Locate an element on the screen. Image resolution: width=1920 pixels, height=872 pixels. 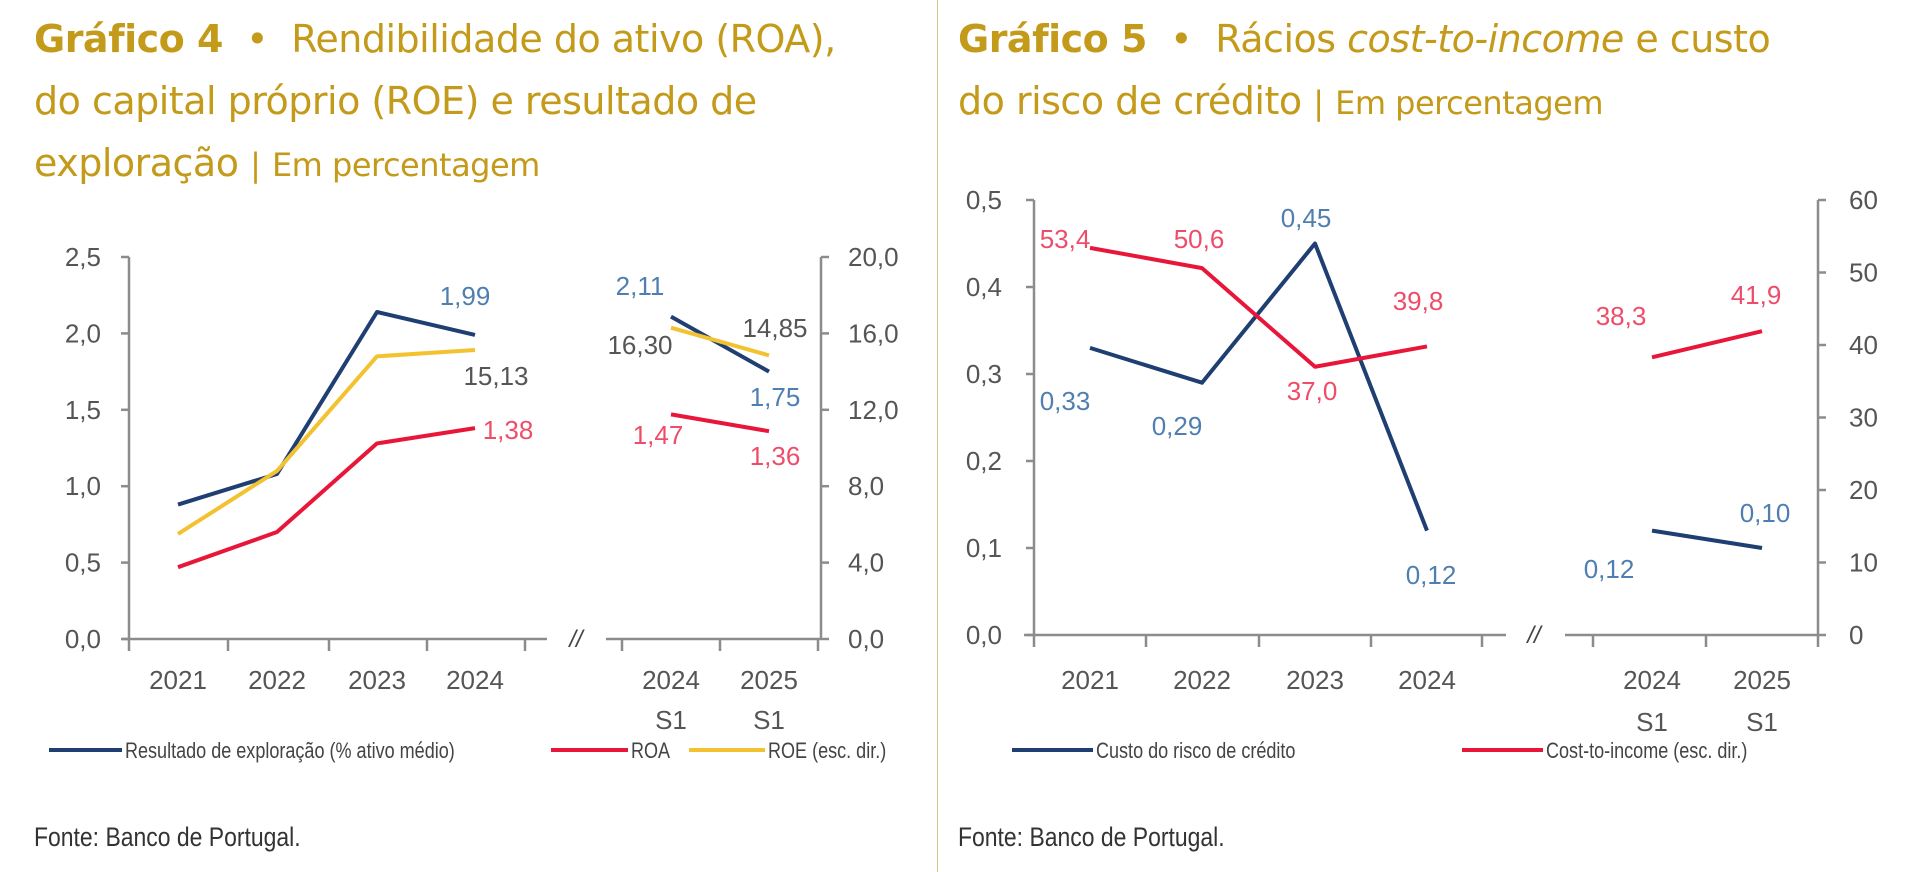
chart5-y-left-tick-label: 0,5 is located at coordinates (984, 200).